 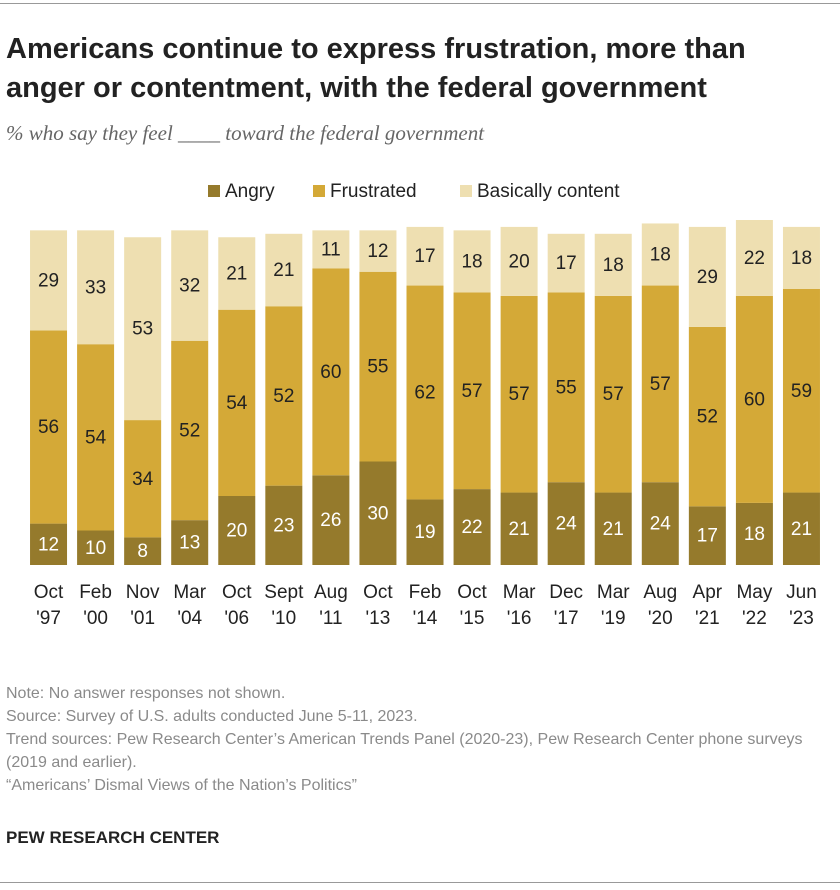 I want to click on value-label: 19, so click(x=424, y=532).